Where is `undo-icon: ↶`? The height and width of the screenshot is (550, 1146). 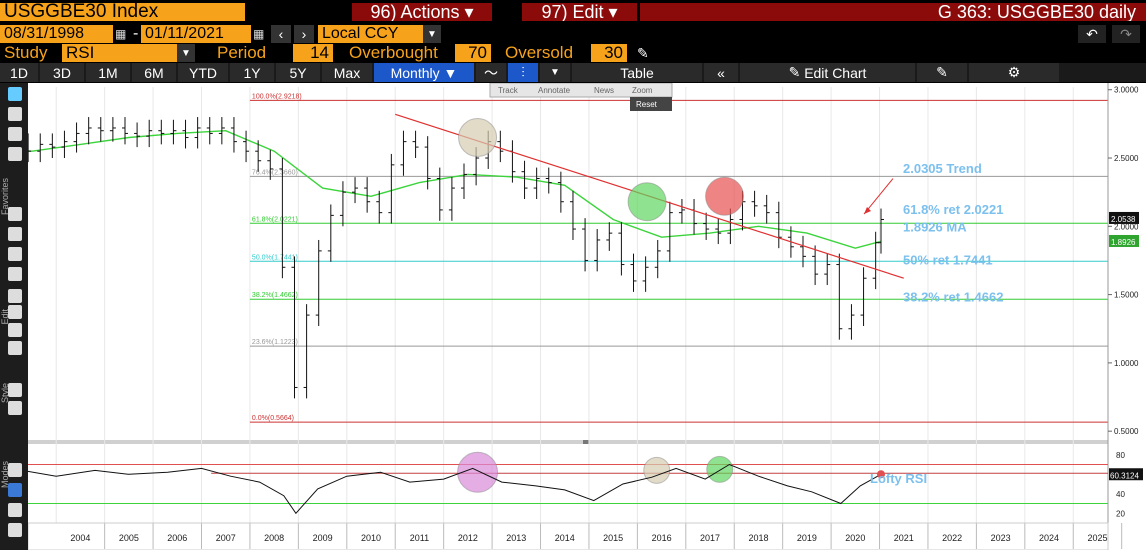 undo-icon: ↶ is located at coordinates (1092, 34).